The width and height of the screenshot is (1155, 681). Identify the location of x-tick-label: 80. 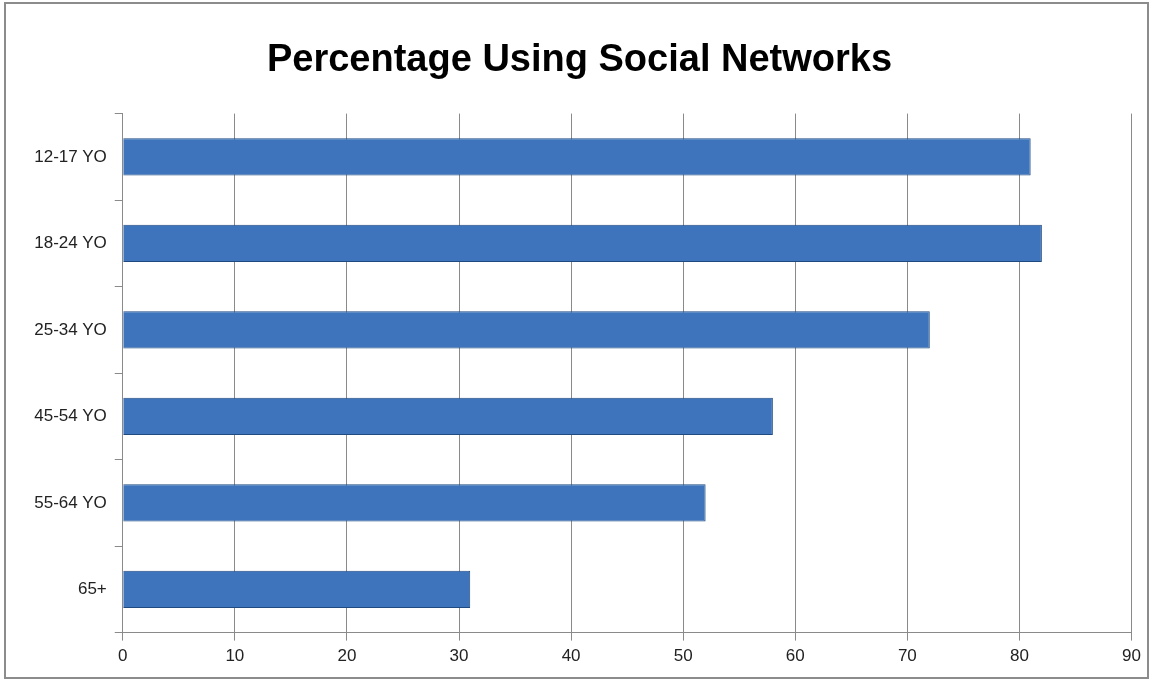
(1019, 656).